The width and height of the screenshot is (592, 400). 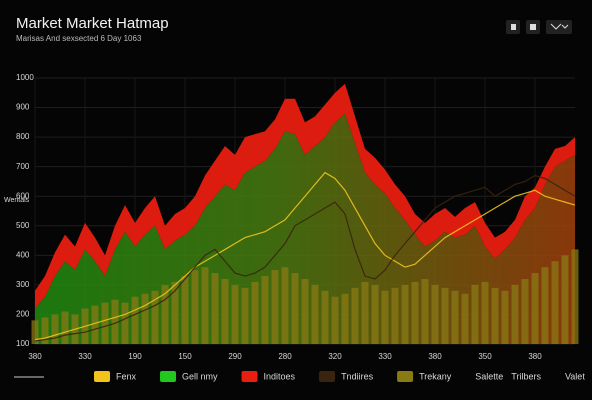 What do you see at coordinates (135, 356) in the screenshot?
I see `x-tick-label: 190` at bounding box center [135, 356].